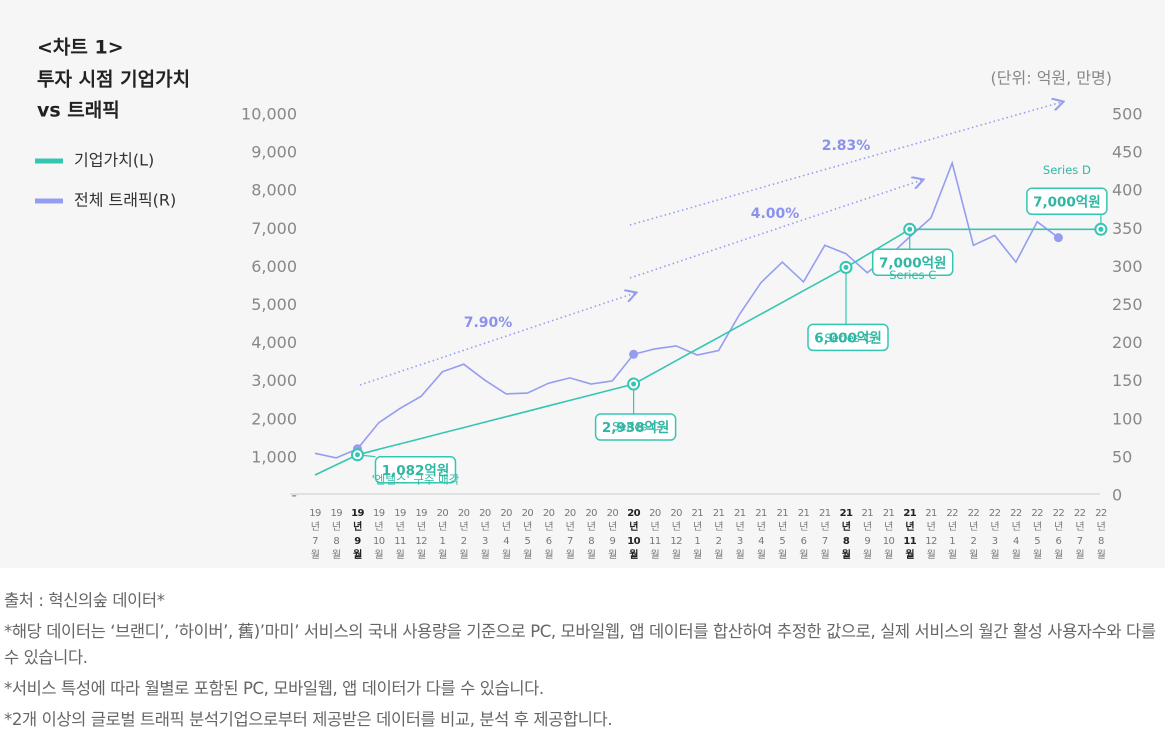 This screenshot has width=1171, height=752. I want to click on y-tick-label: 8,000, so click(274, 190).